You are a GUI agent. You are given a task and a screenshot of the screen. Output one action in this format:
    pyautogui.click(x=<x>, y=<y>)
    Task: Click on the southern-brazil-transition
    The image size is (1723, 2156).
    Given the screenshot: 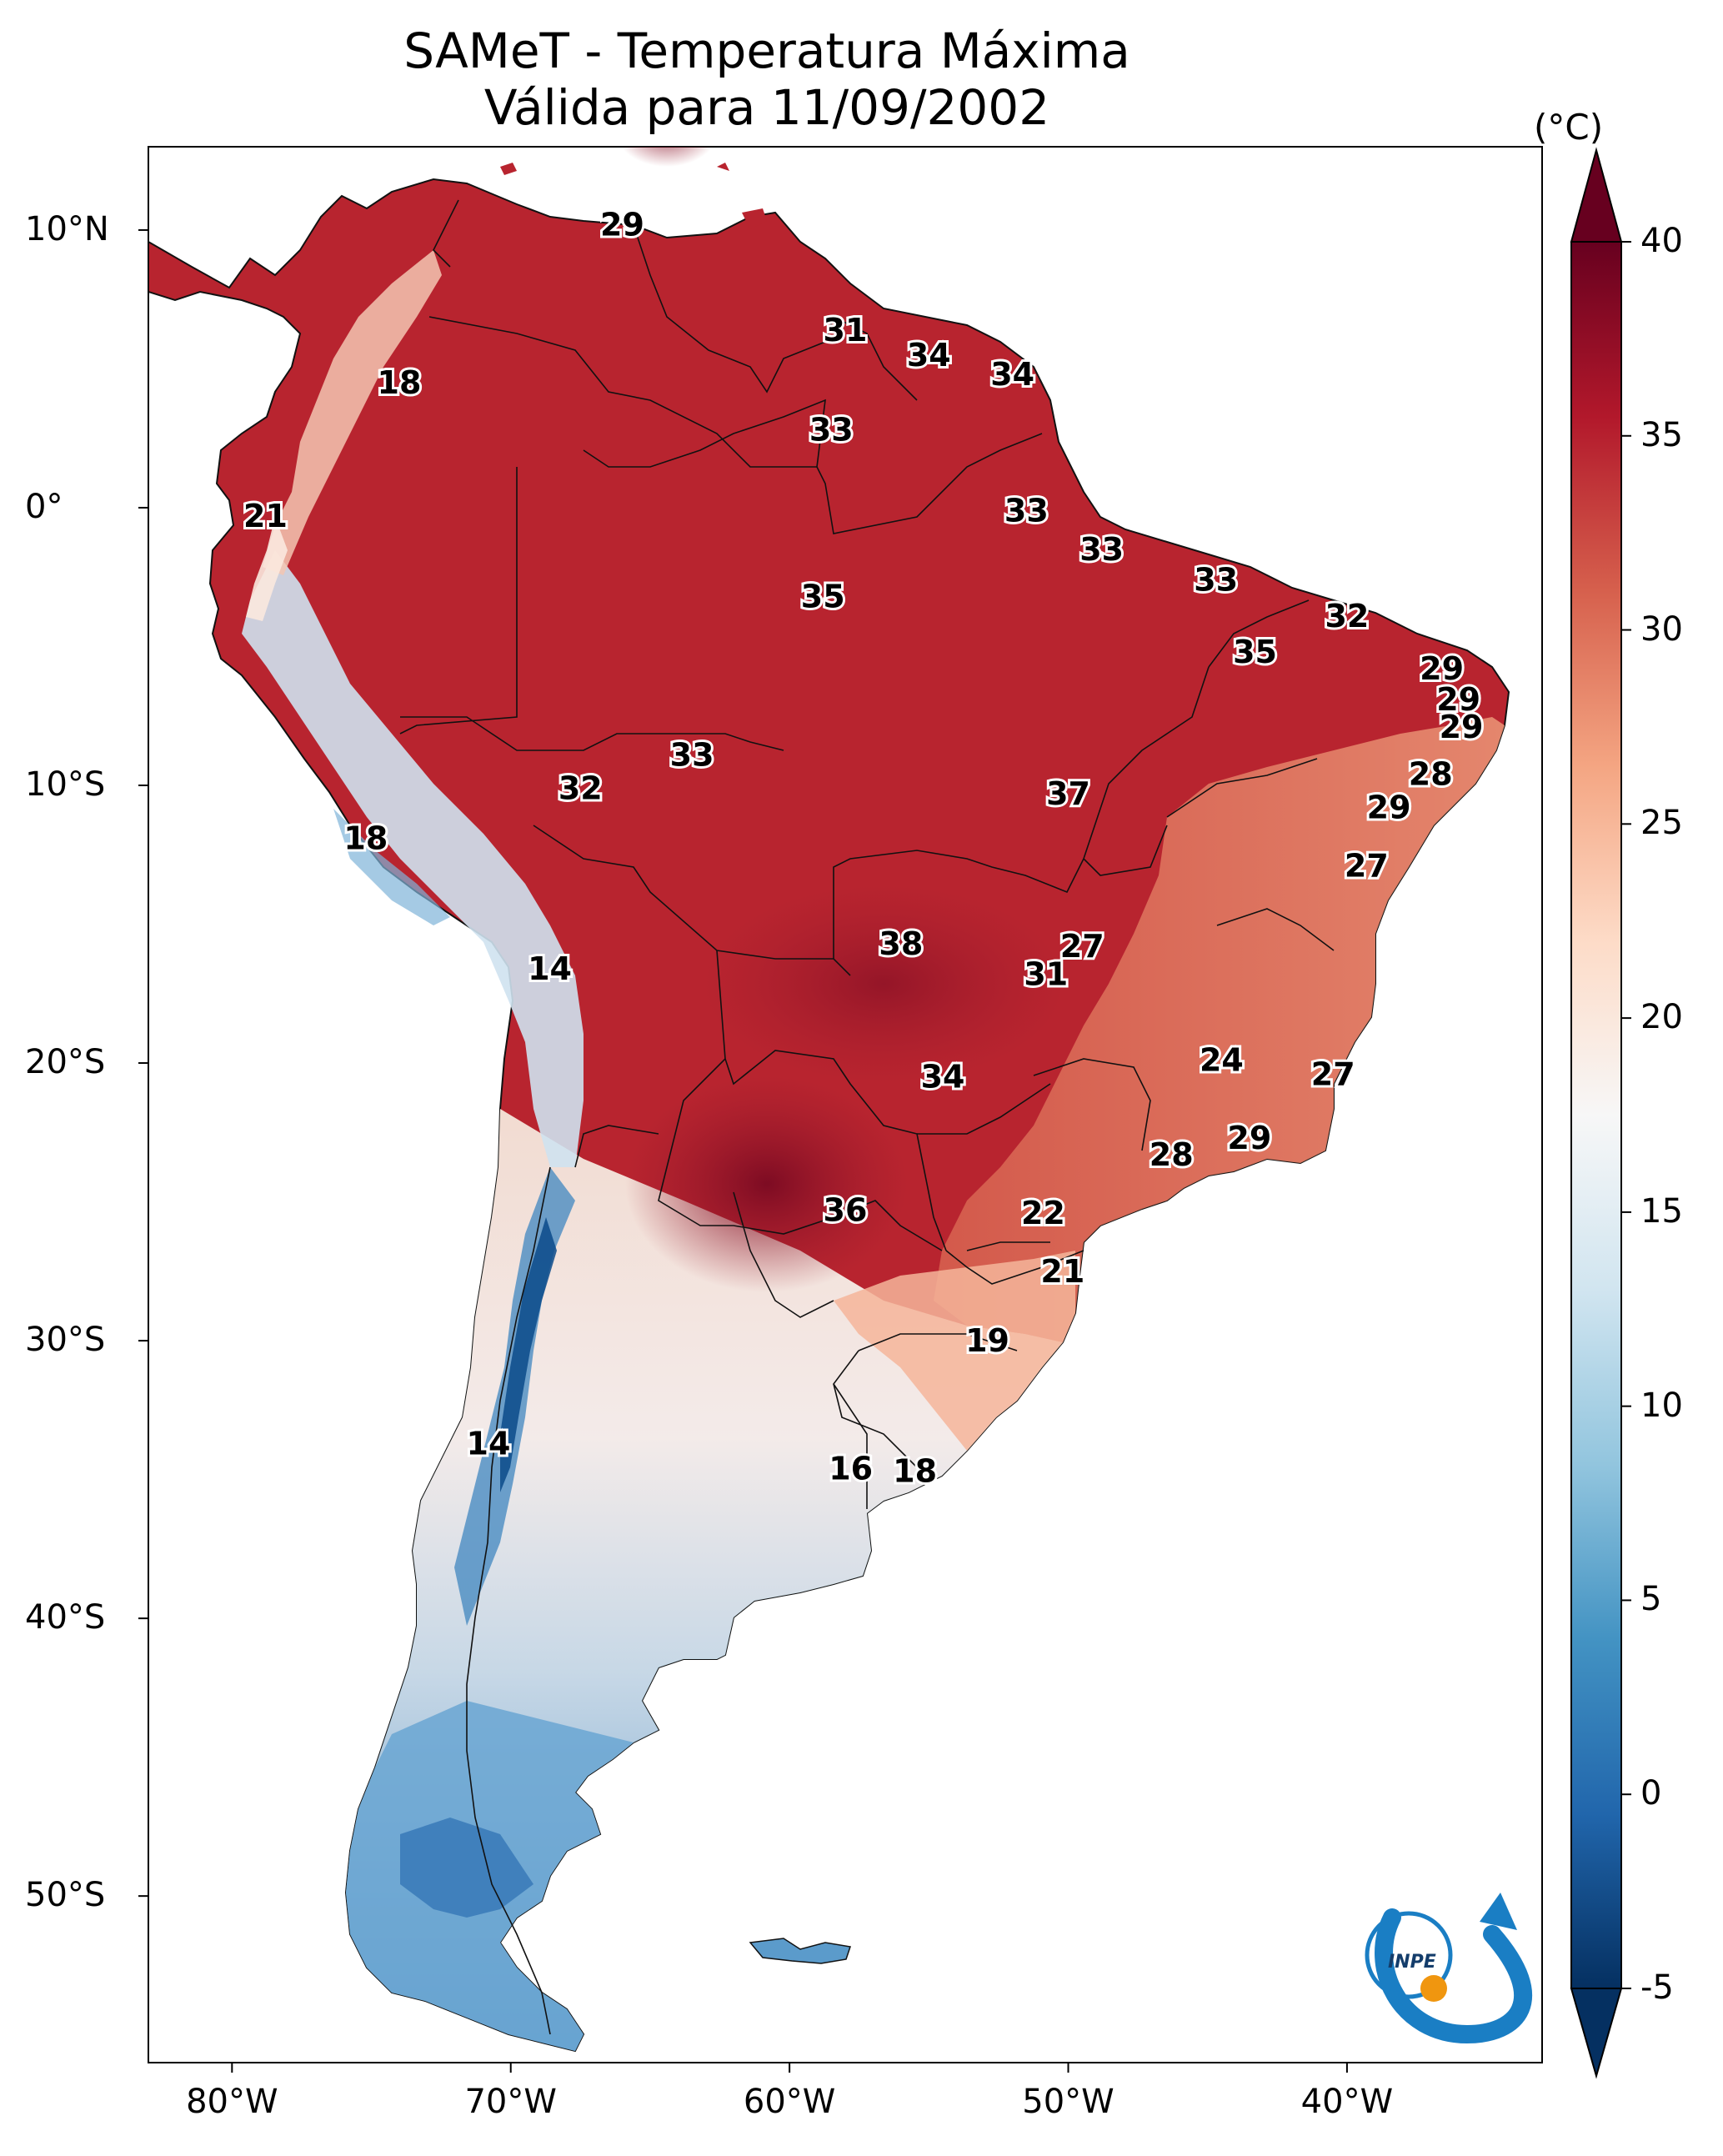 What is the action you would take?
    pyautogui.click(x=955, y=1351)
    